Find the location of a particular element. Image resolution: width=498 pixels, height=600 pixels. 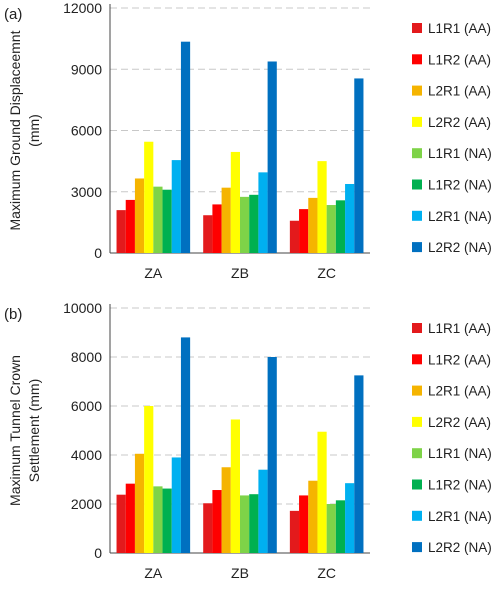

chart-b-y-axis-label-line: Settlement (mm) is located at coordinates (34, 430).